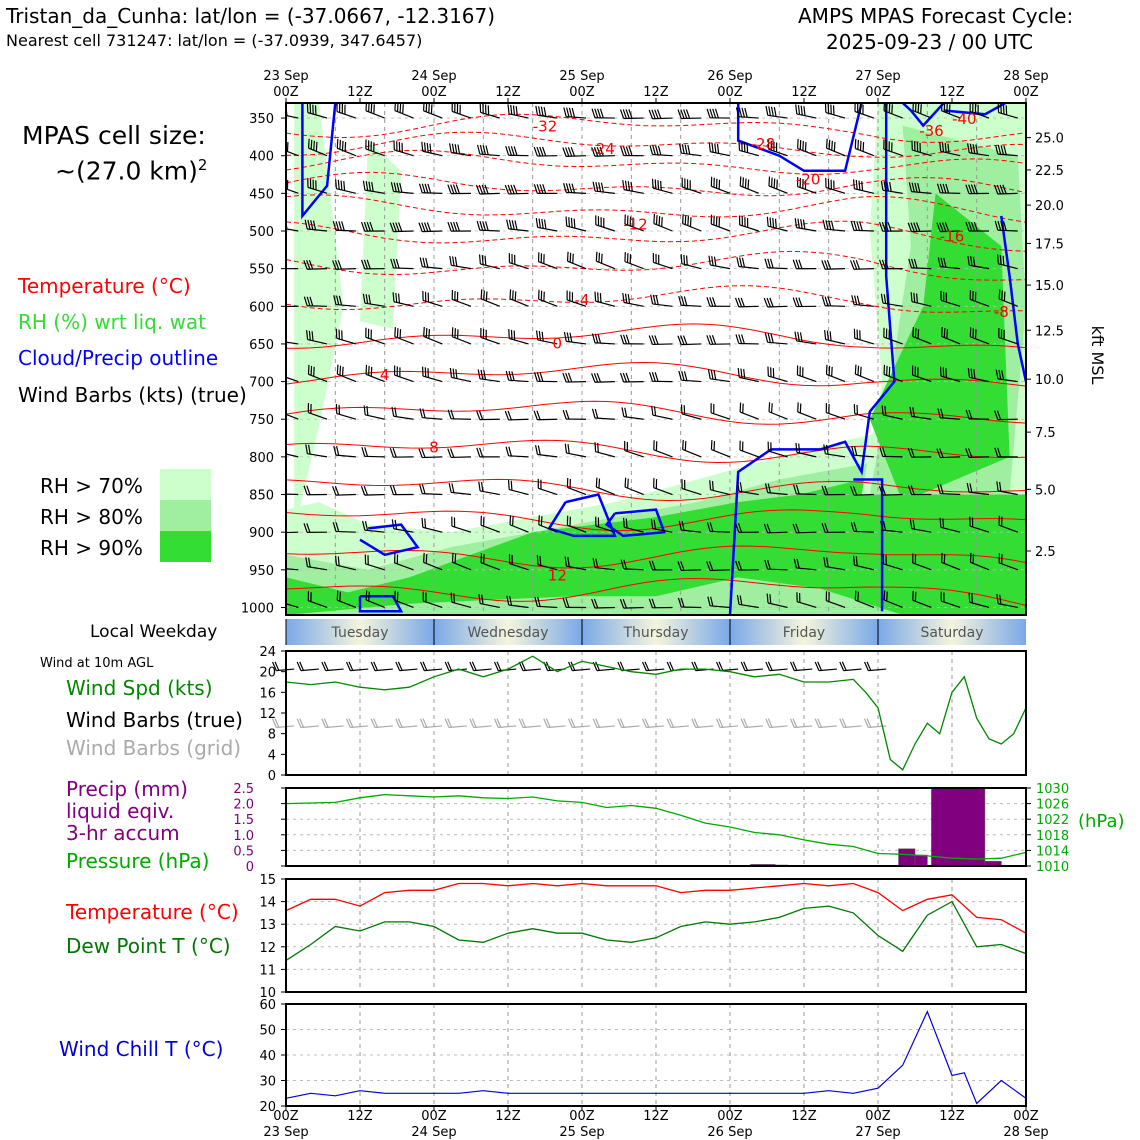 Image resolution: width=1140 pixels, height=1140 pixels. Describe the element at coordinates (138, 861) in the screenshot. I see `pressure-label: Pressure (hPa)` at that location.